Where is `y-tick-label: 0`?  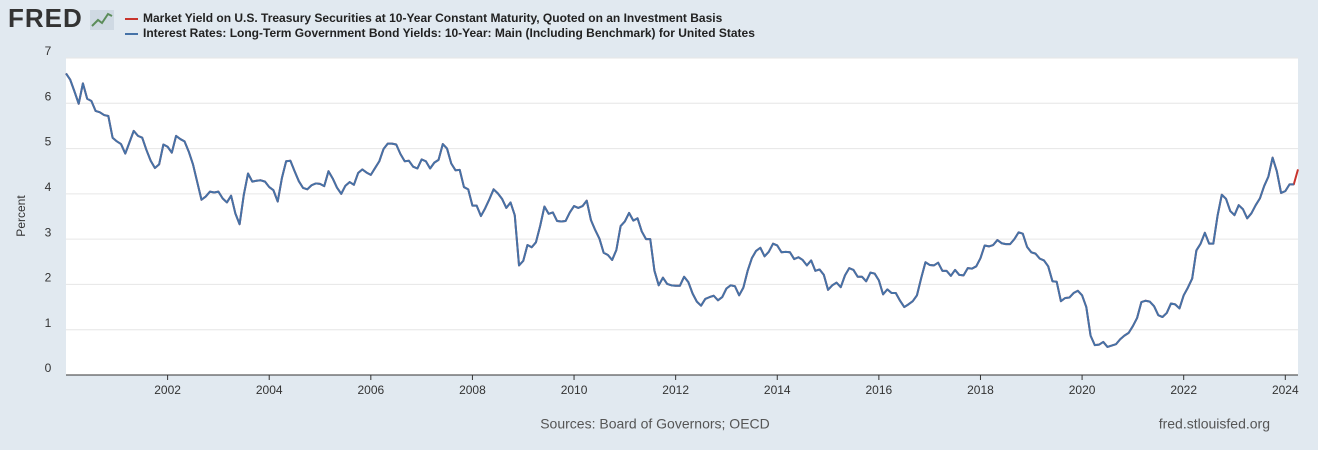
y-tick-label: 0 is located at coordinates (48, 368).